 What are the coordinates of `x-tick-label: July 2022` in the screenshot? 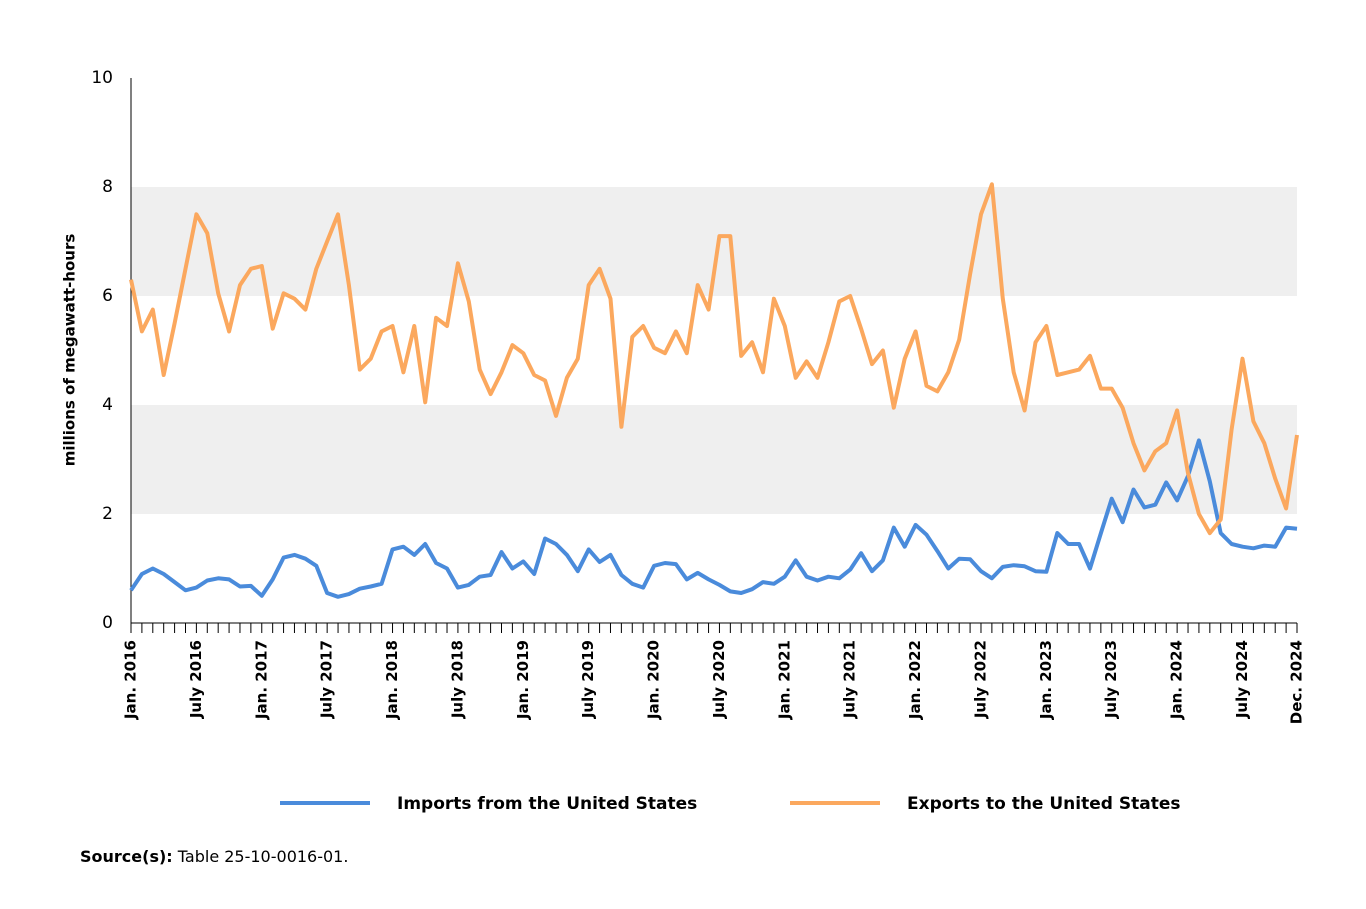 It's located at (980, 679).